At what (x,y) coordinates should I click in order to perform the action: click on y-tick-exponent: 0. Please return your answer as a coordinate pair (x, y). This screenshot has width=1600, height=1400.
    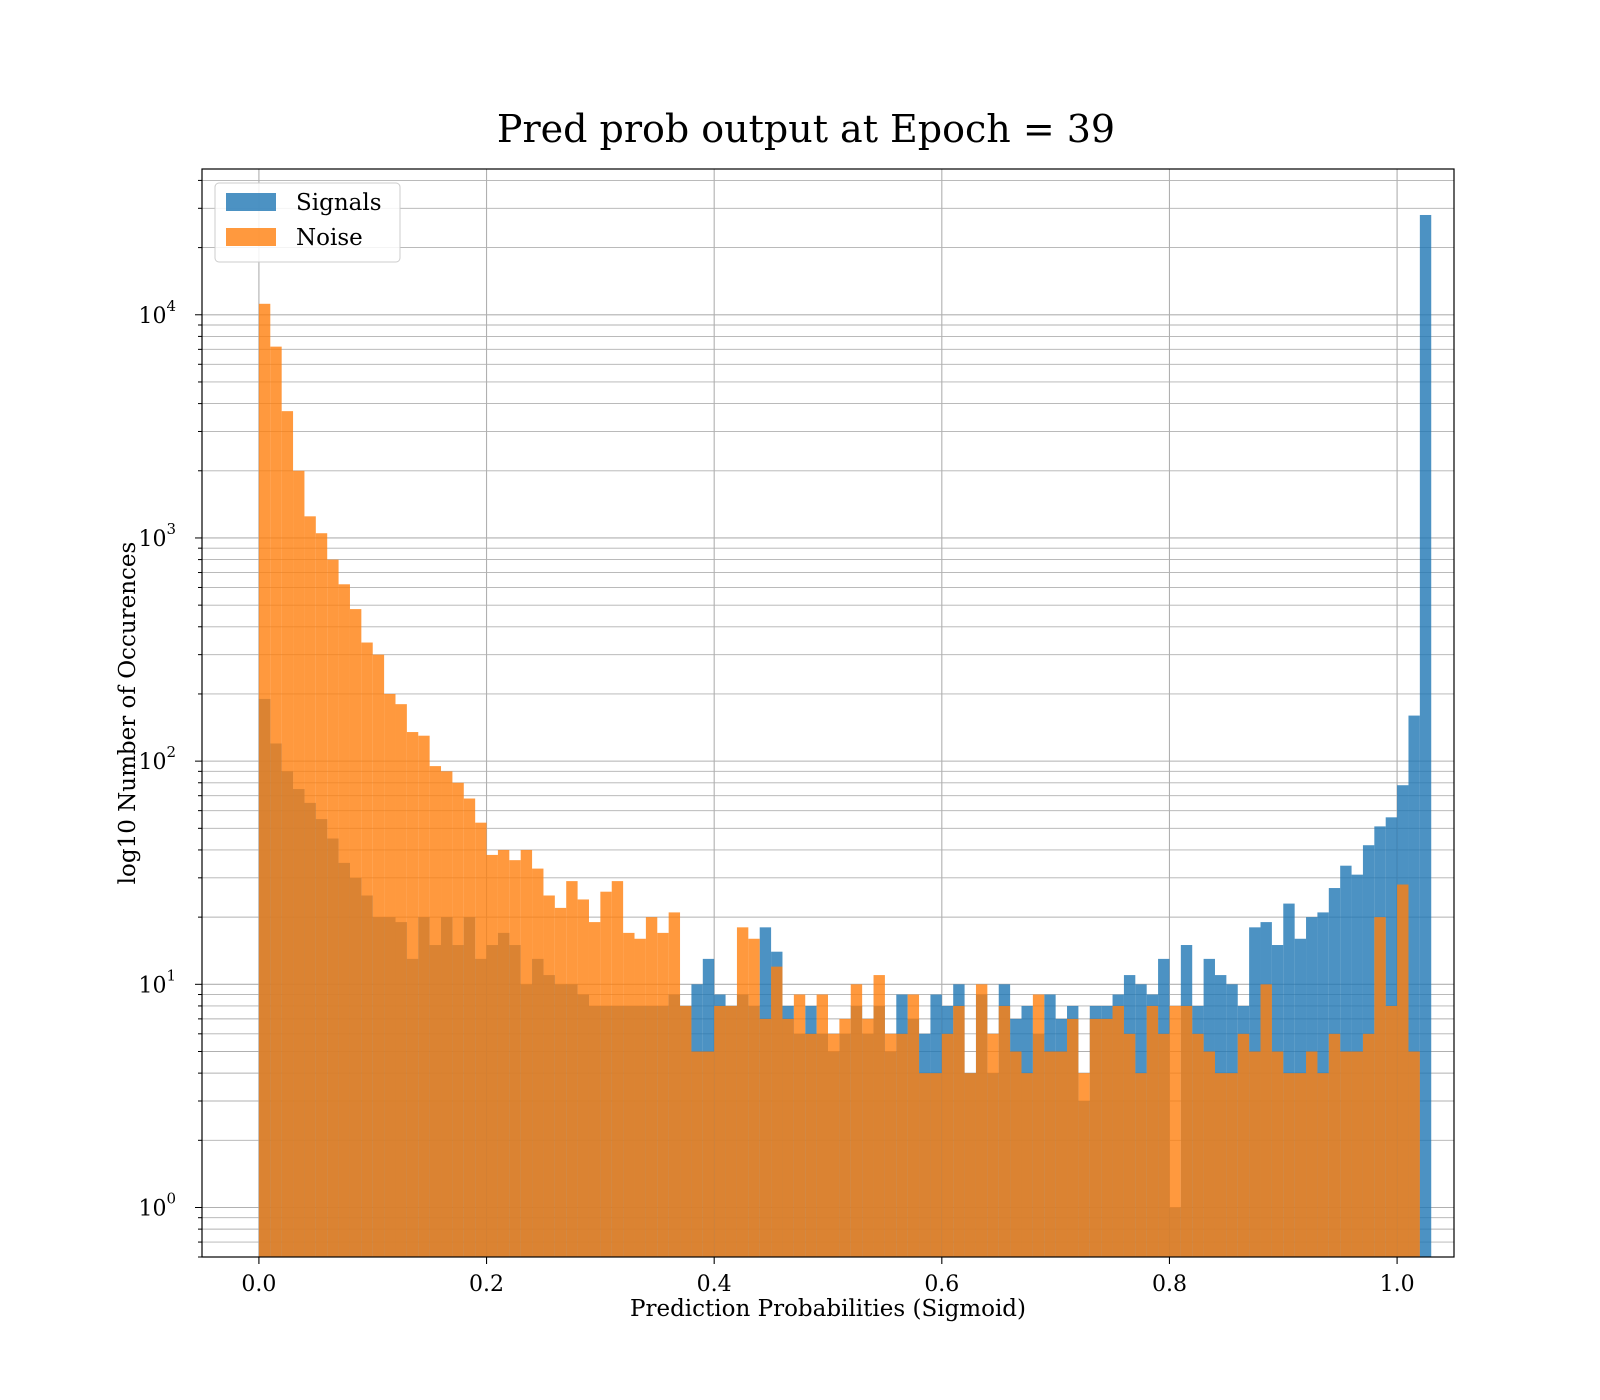
    Looking at the image, I should click on (171, 1198).